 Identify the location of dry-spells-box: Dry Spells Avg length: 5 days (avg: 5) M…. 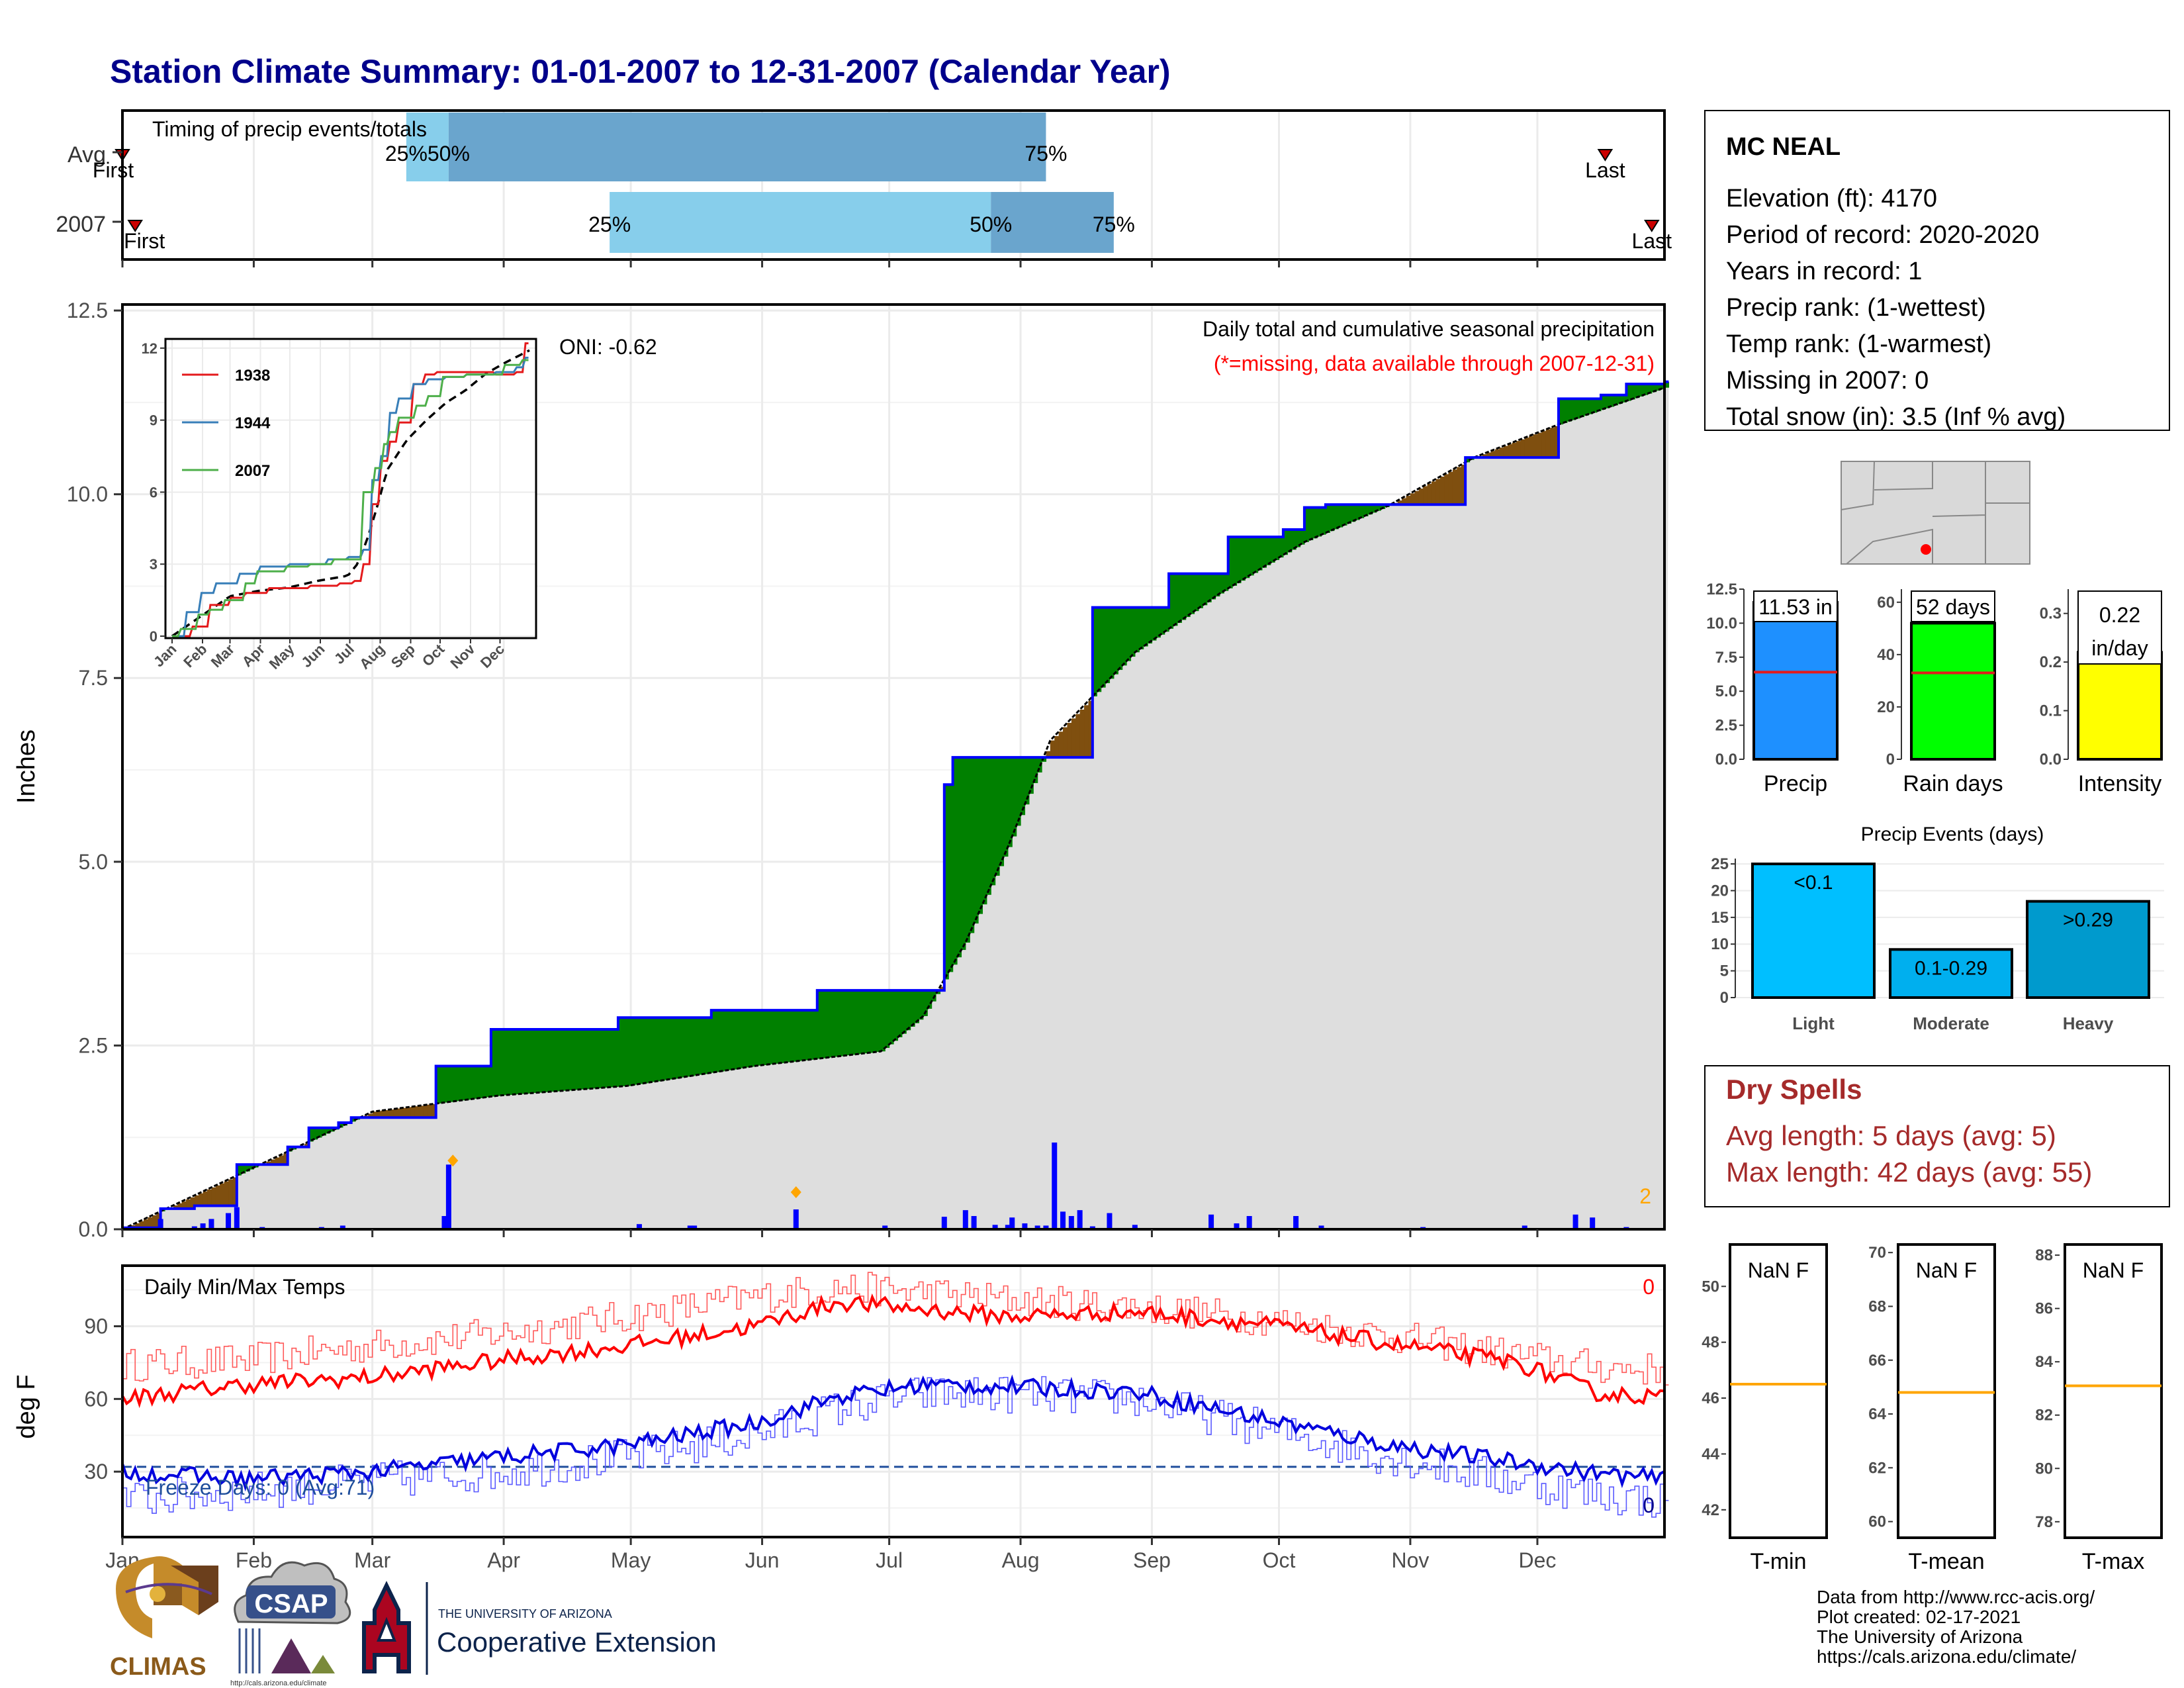
(1937, 1136).